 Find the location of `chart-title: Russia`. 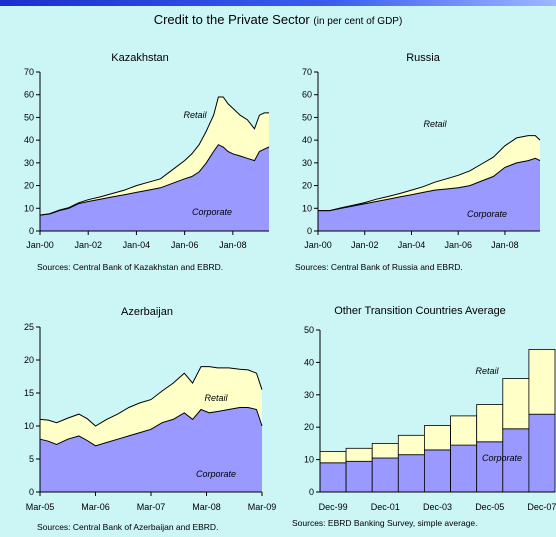

chart-title: Russia is located at coordinates (423, 58).